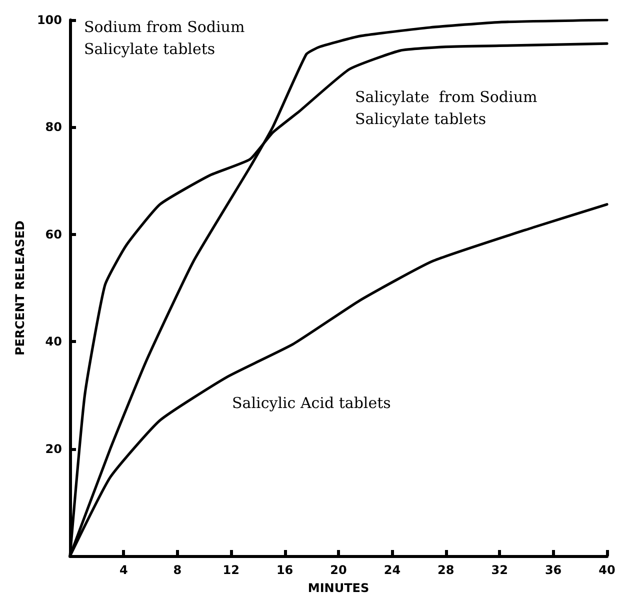 The image size is (625, 606). I want to click on y-axis-title: PERCENT RELEASED, so click(20, 288).